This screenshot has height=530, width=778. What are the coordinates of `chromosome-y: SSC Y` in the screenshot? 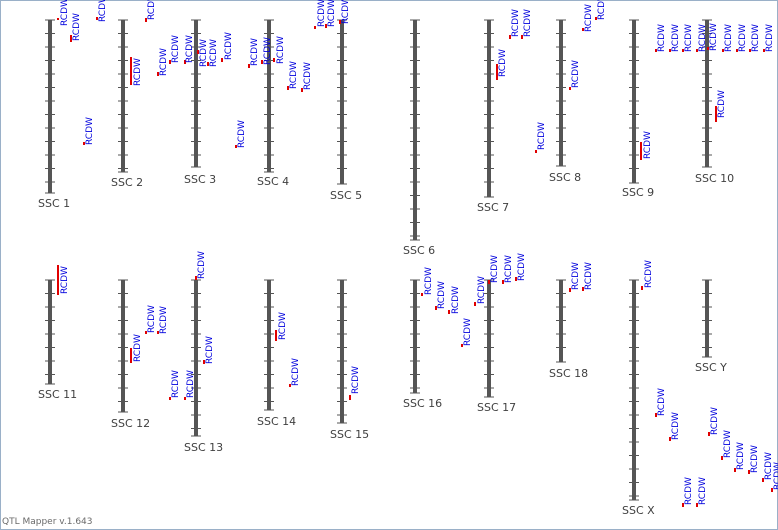 It's located at (711, 326).